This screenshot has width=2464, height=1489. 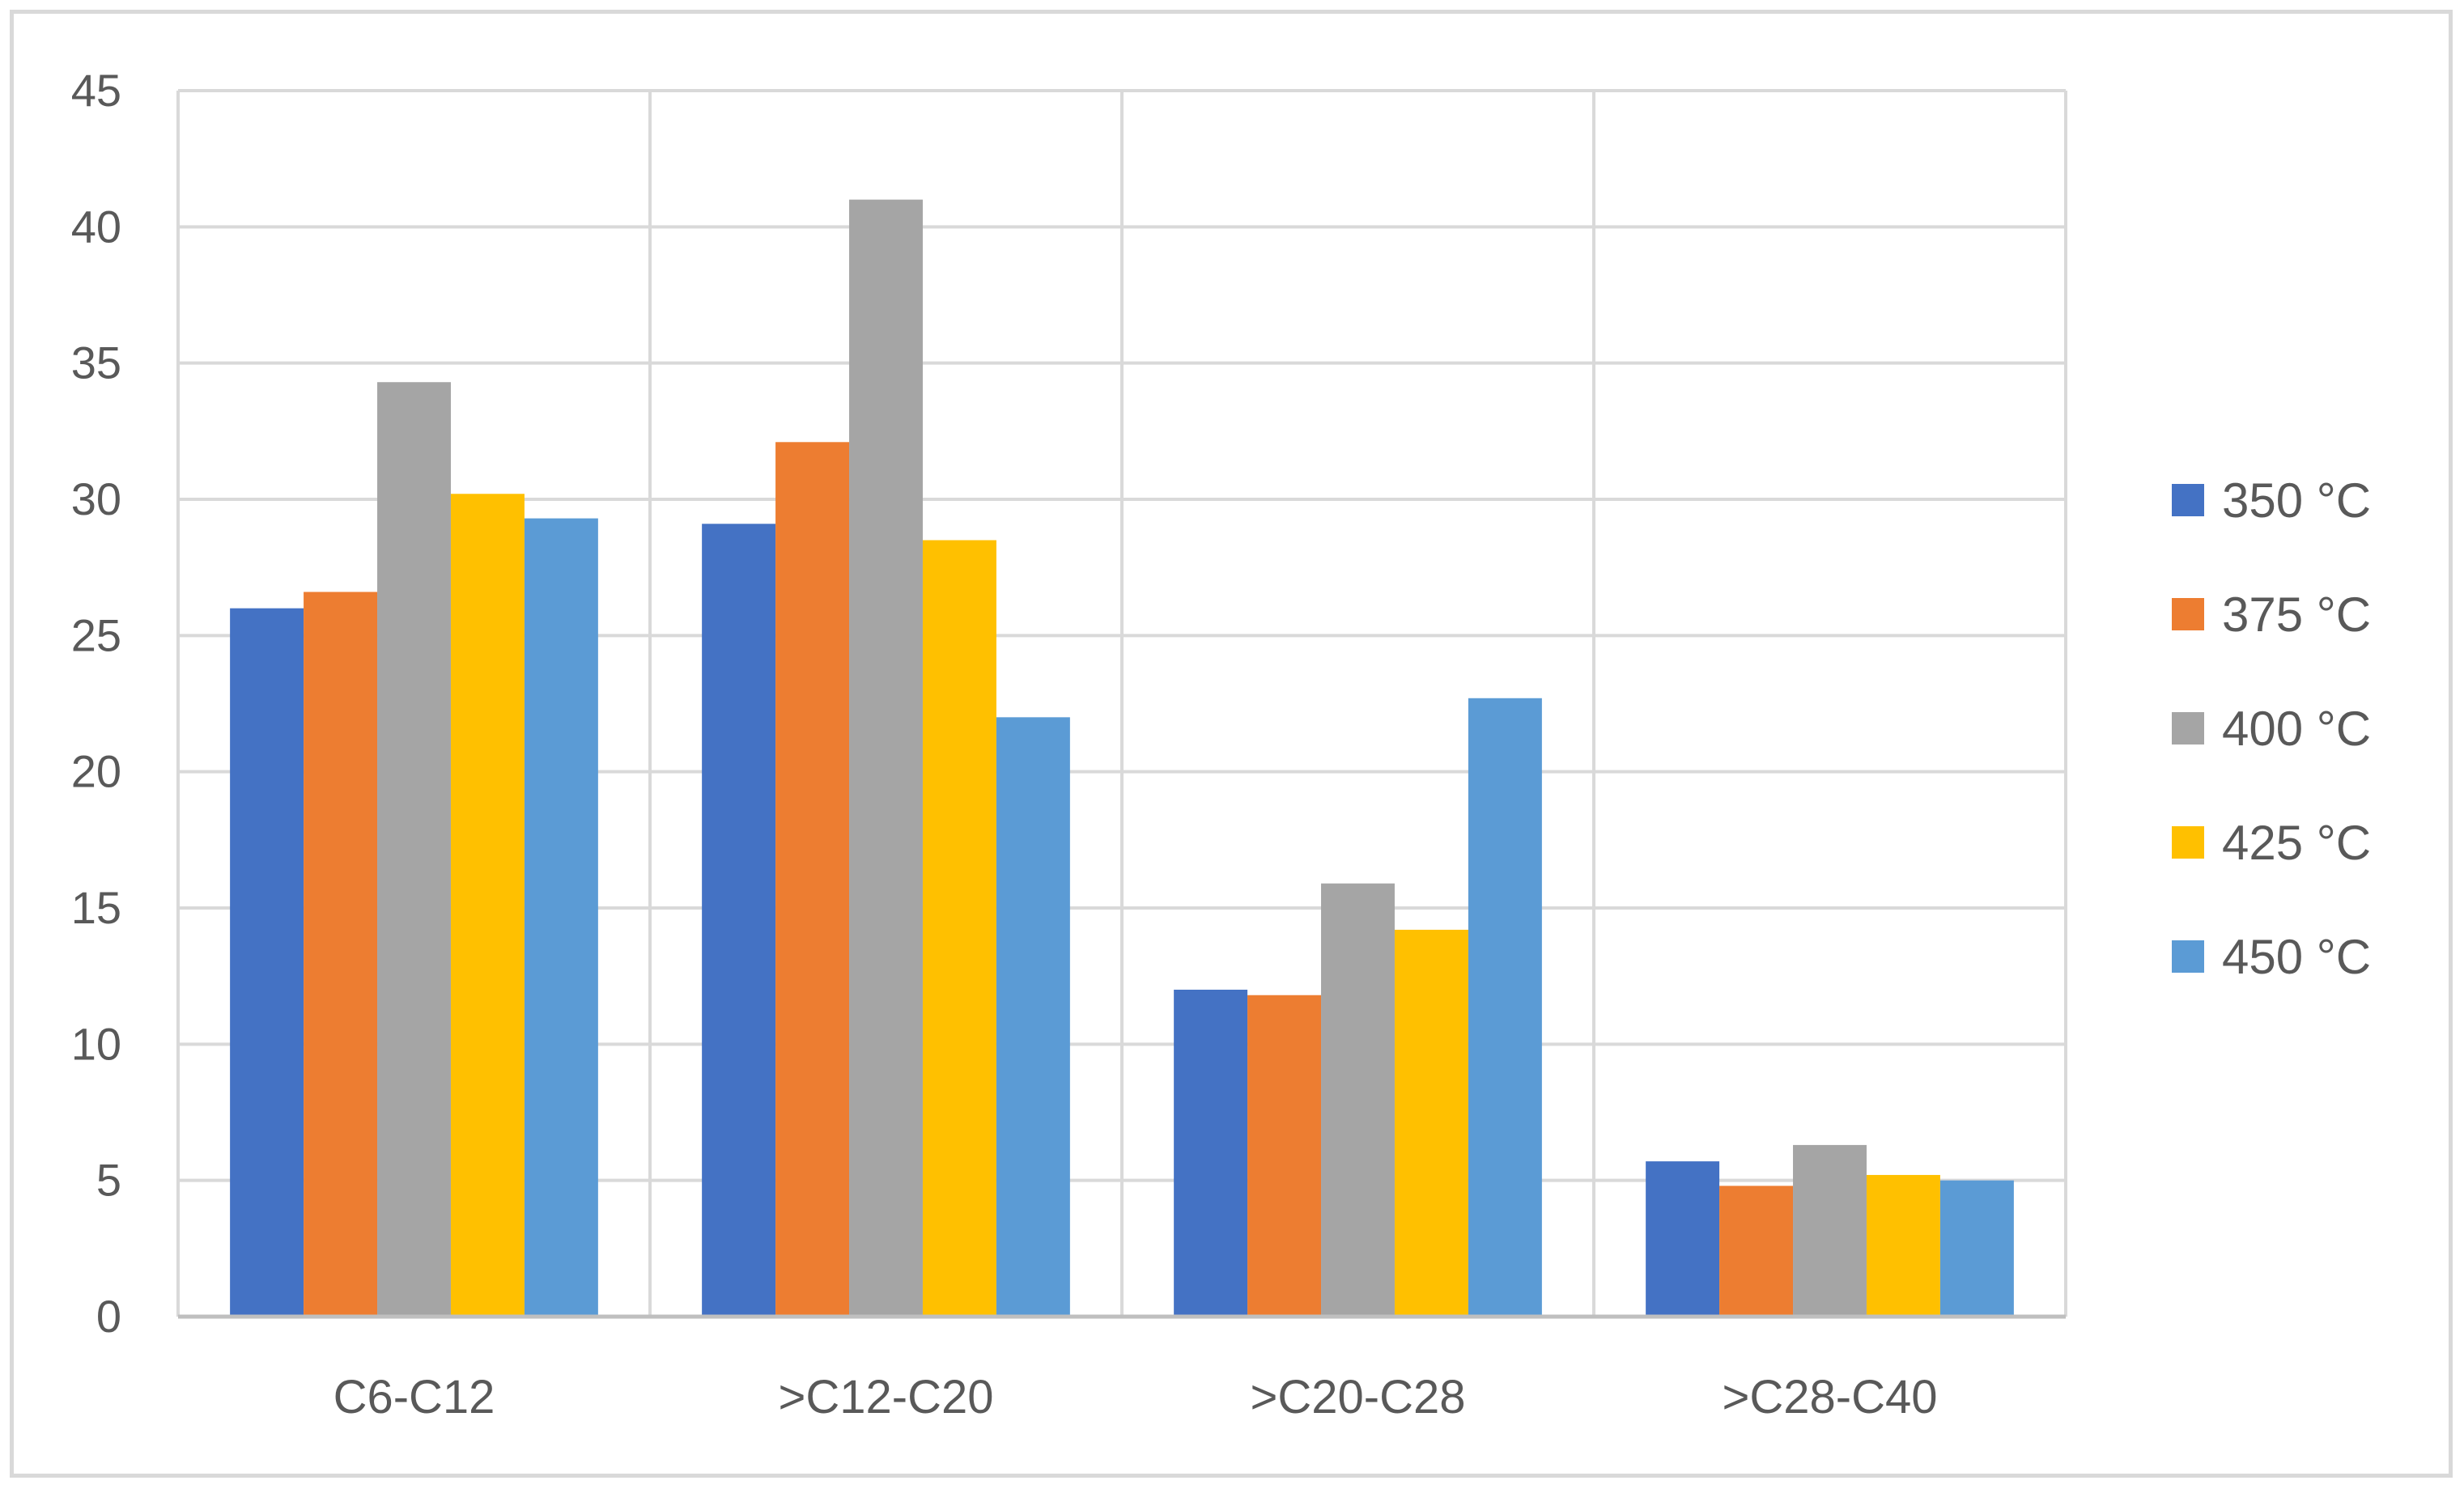 I want to click on x-category-label: >C12-C20, so click(x=887, y=1397).